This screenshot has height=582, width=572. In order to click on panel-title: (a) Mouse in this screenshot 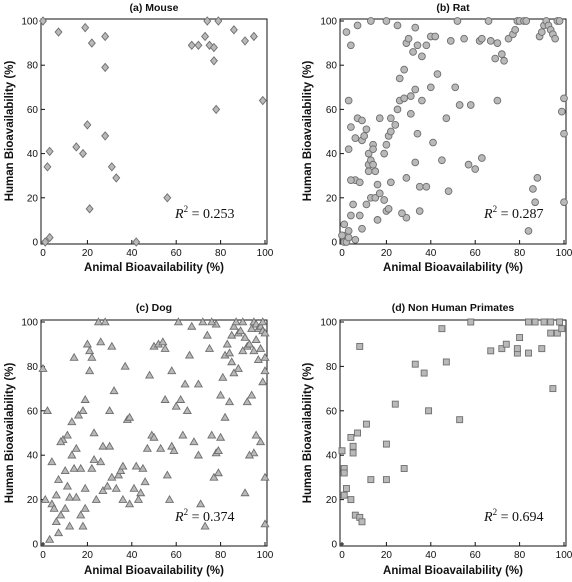, I will do `click(153, 8)`.